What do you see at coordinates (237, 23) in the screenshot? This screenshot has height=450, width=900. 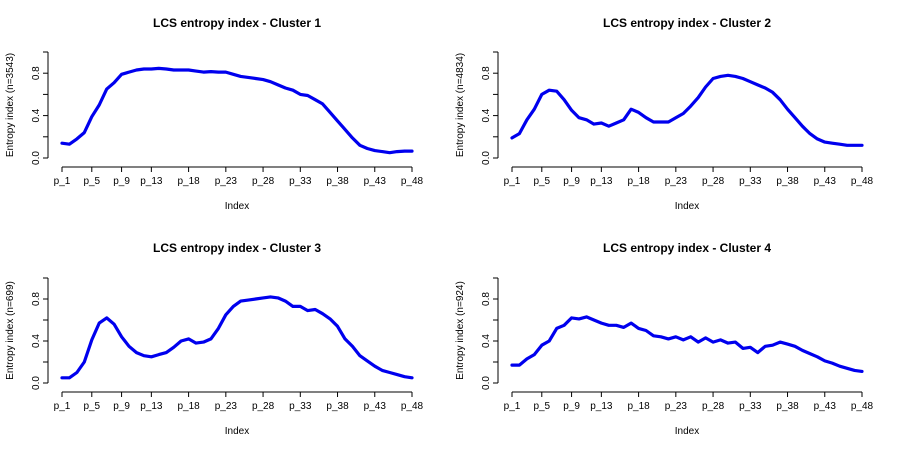 I see `chart-title: LCS entropy index - Cluster 1` at bounding box center [237, 23].